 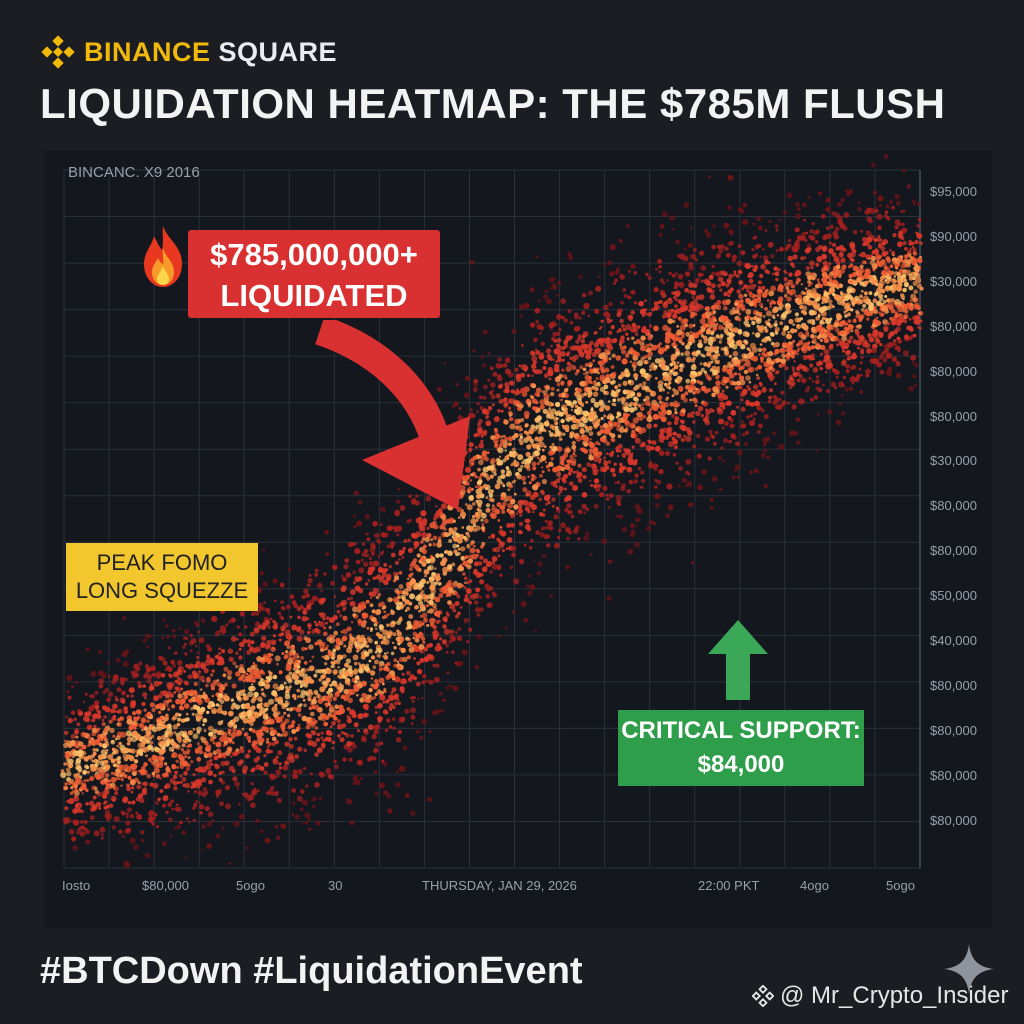 What do you see at coordinates (147, 51) in the screenshot?
I see `brand-name-binance: BINANCE` at bounding box center [147, 51].